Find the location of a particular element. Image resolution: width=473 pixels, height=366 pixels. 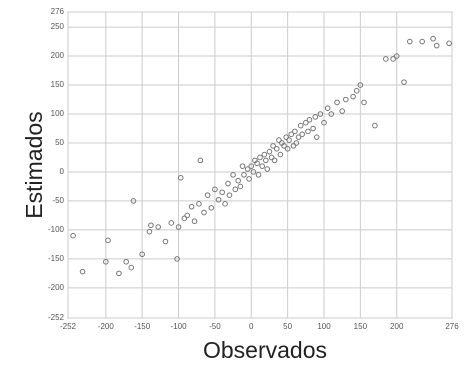

x-tick-label: 0 is located at coordinates (251, 326).